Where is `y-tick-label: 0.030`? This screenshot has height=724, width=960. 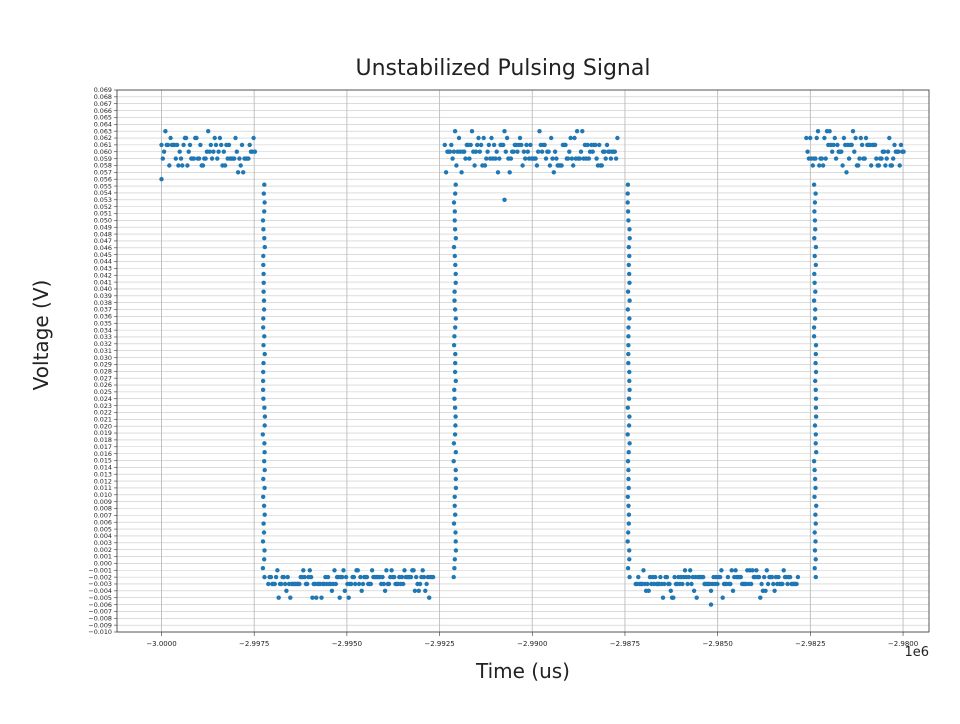 y-tick-label: 0.030 is located at coordinates (103, 358).